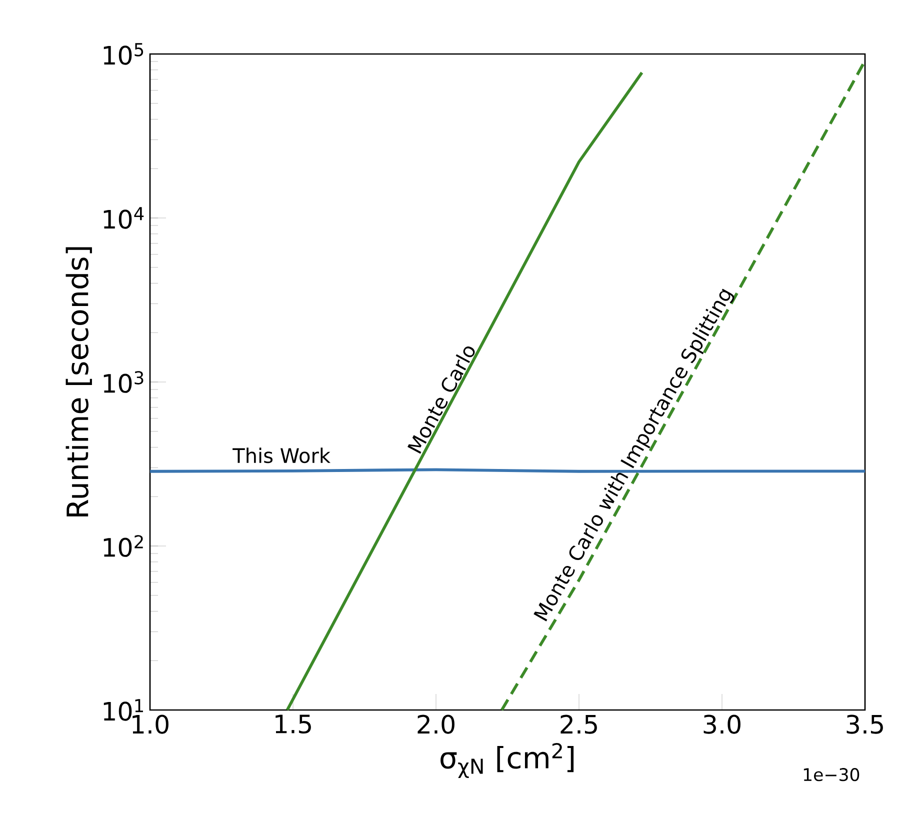 This screenshot has height=824, width=902. What do you see at coordinates (864, 724) in the screenshot?
I see `x-tick-label: 3.5` at bounding box center [864, 724].